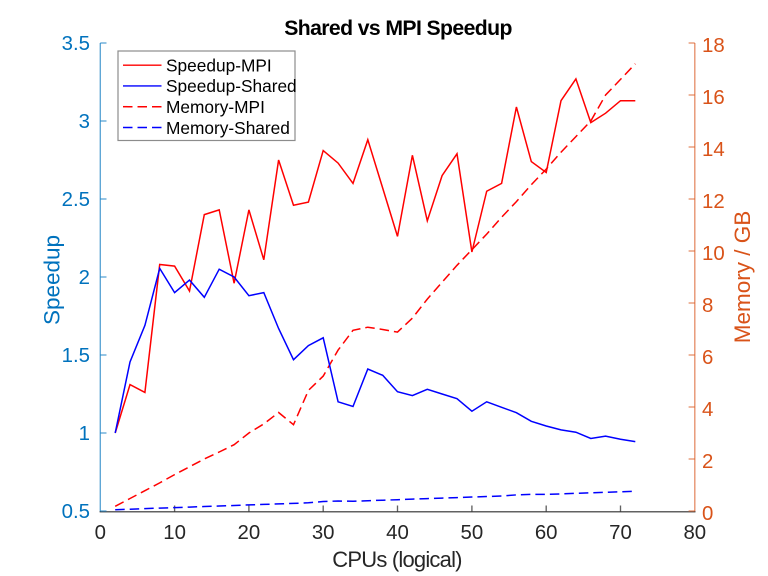  Describe the element at coordinates (707, 410) in the screenshot. I see `svg-text: 4` at that location.